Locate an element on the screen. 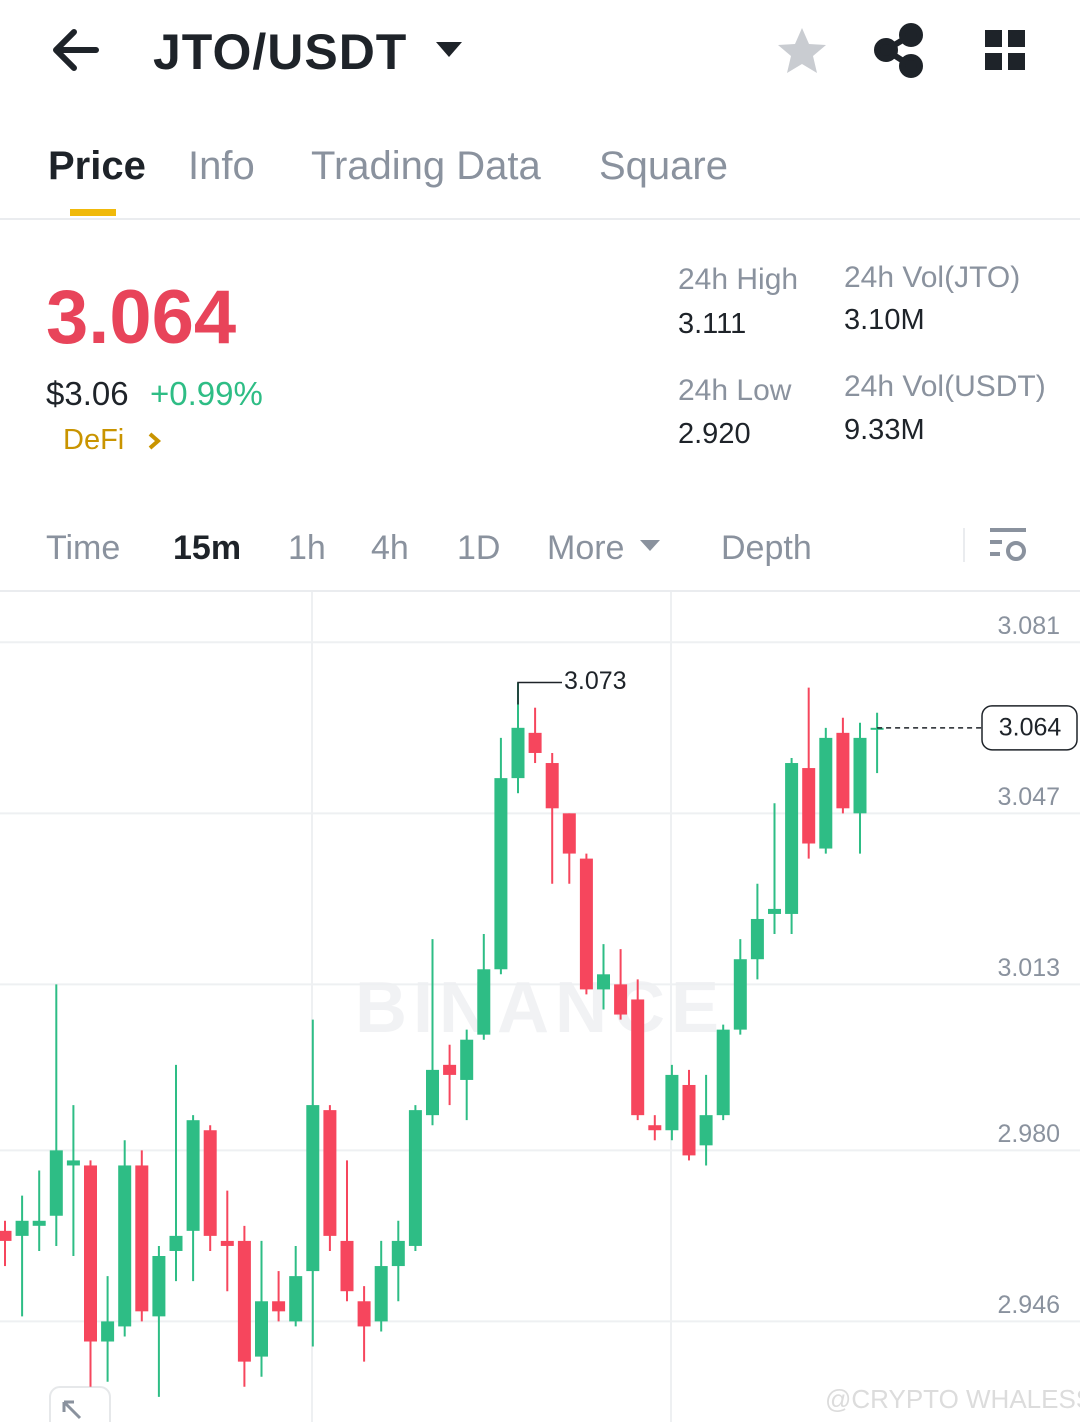  favorite-star is located at coordinates (802, 50).